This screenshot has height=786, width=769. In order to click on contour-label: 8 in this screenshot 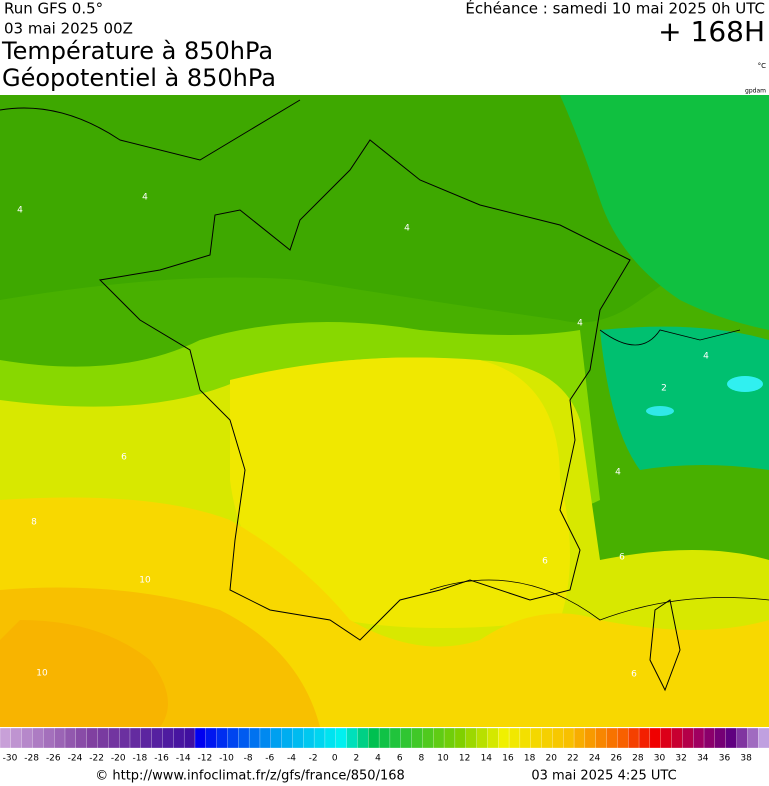, I will do `click(34, 523)`.